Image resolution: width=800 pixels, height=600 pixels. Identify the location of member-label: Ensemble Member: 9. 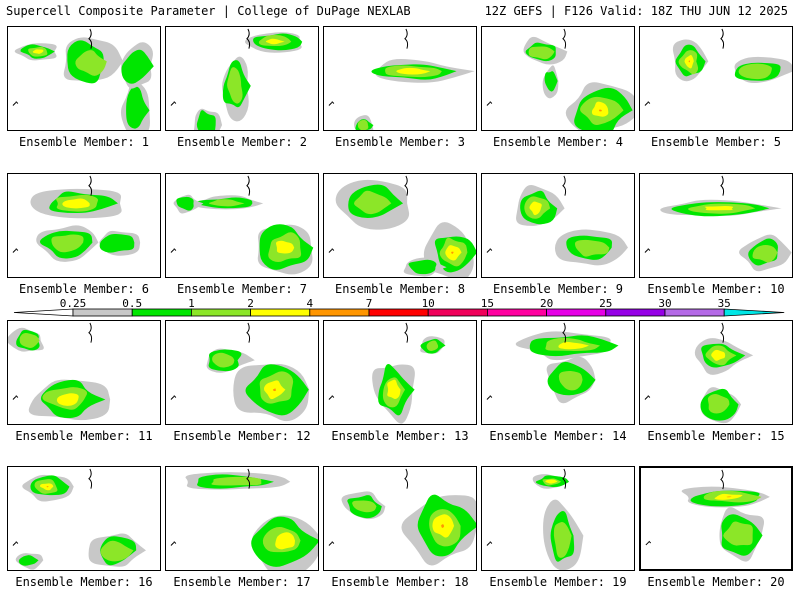
(558, 289).